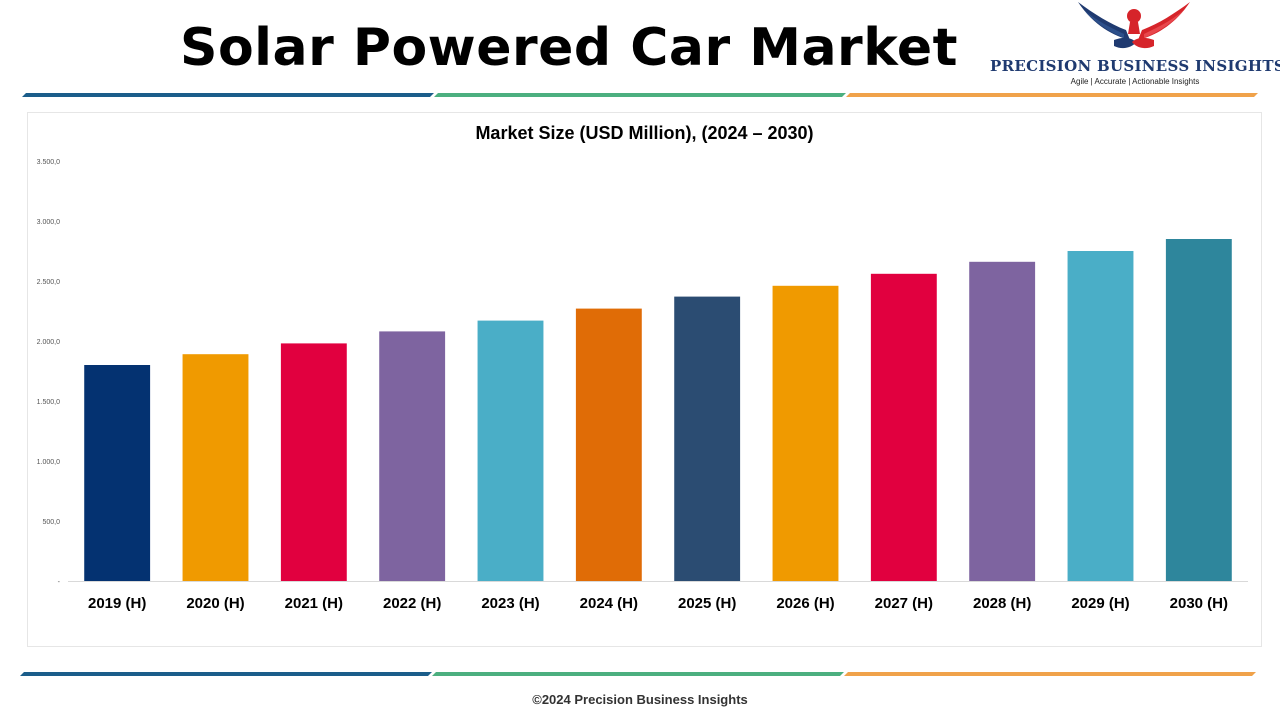 This screenshot has width=1280, height=720. What do you see at coordinates (412, 603) in the screenshot?
I see `x-tick-label: 2022 (H)` at bounding box center [412, 603].